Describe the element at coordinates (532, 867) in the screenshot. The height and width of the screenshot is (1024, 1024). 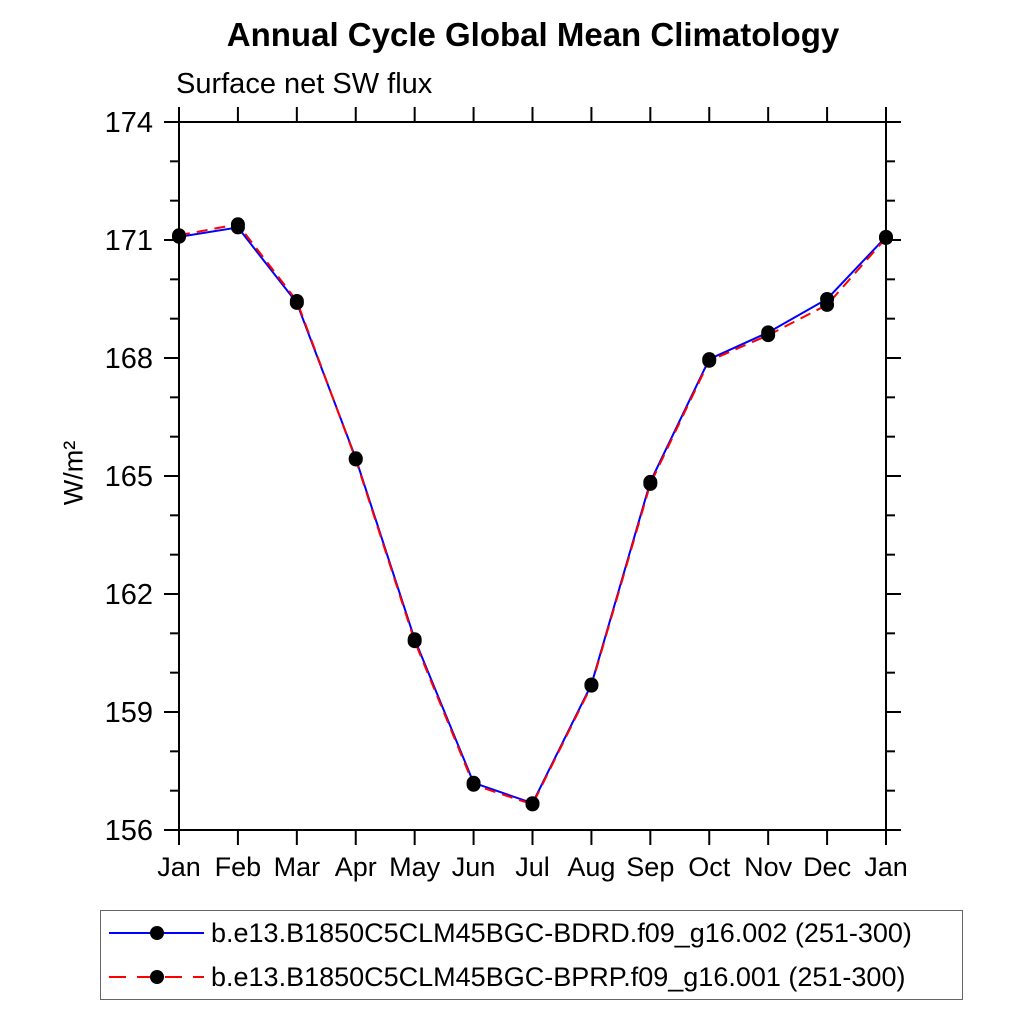
I see `svg-text: Jul` at that location.